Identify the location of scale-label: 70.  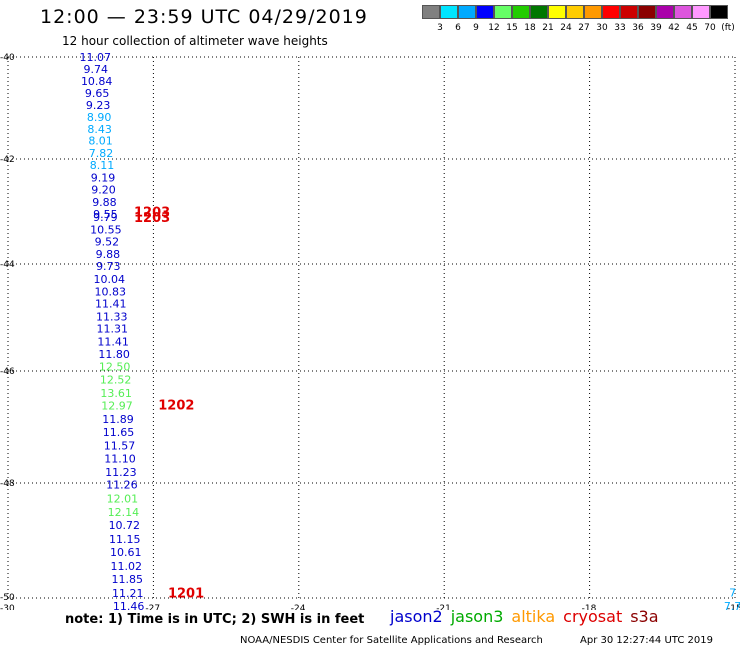
(710, 28).